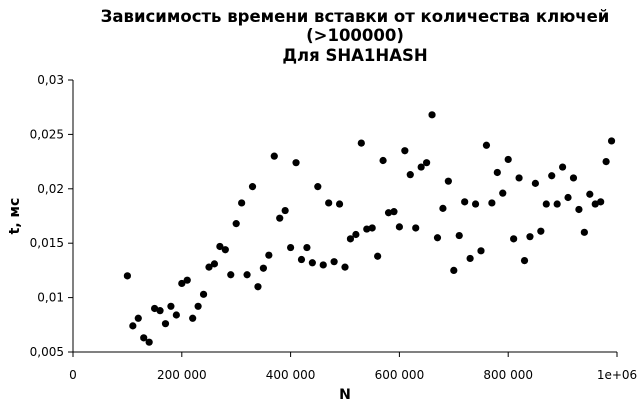 This screenshot has height=413, width=642. What do you see at coordinates (47, 243) in the screenshot?
I see `y-tick-label: 0,015` at bounding box center [47, 243].